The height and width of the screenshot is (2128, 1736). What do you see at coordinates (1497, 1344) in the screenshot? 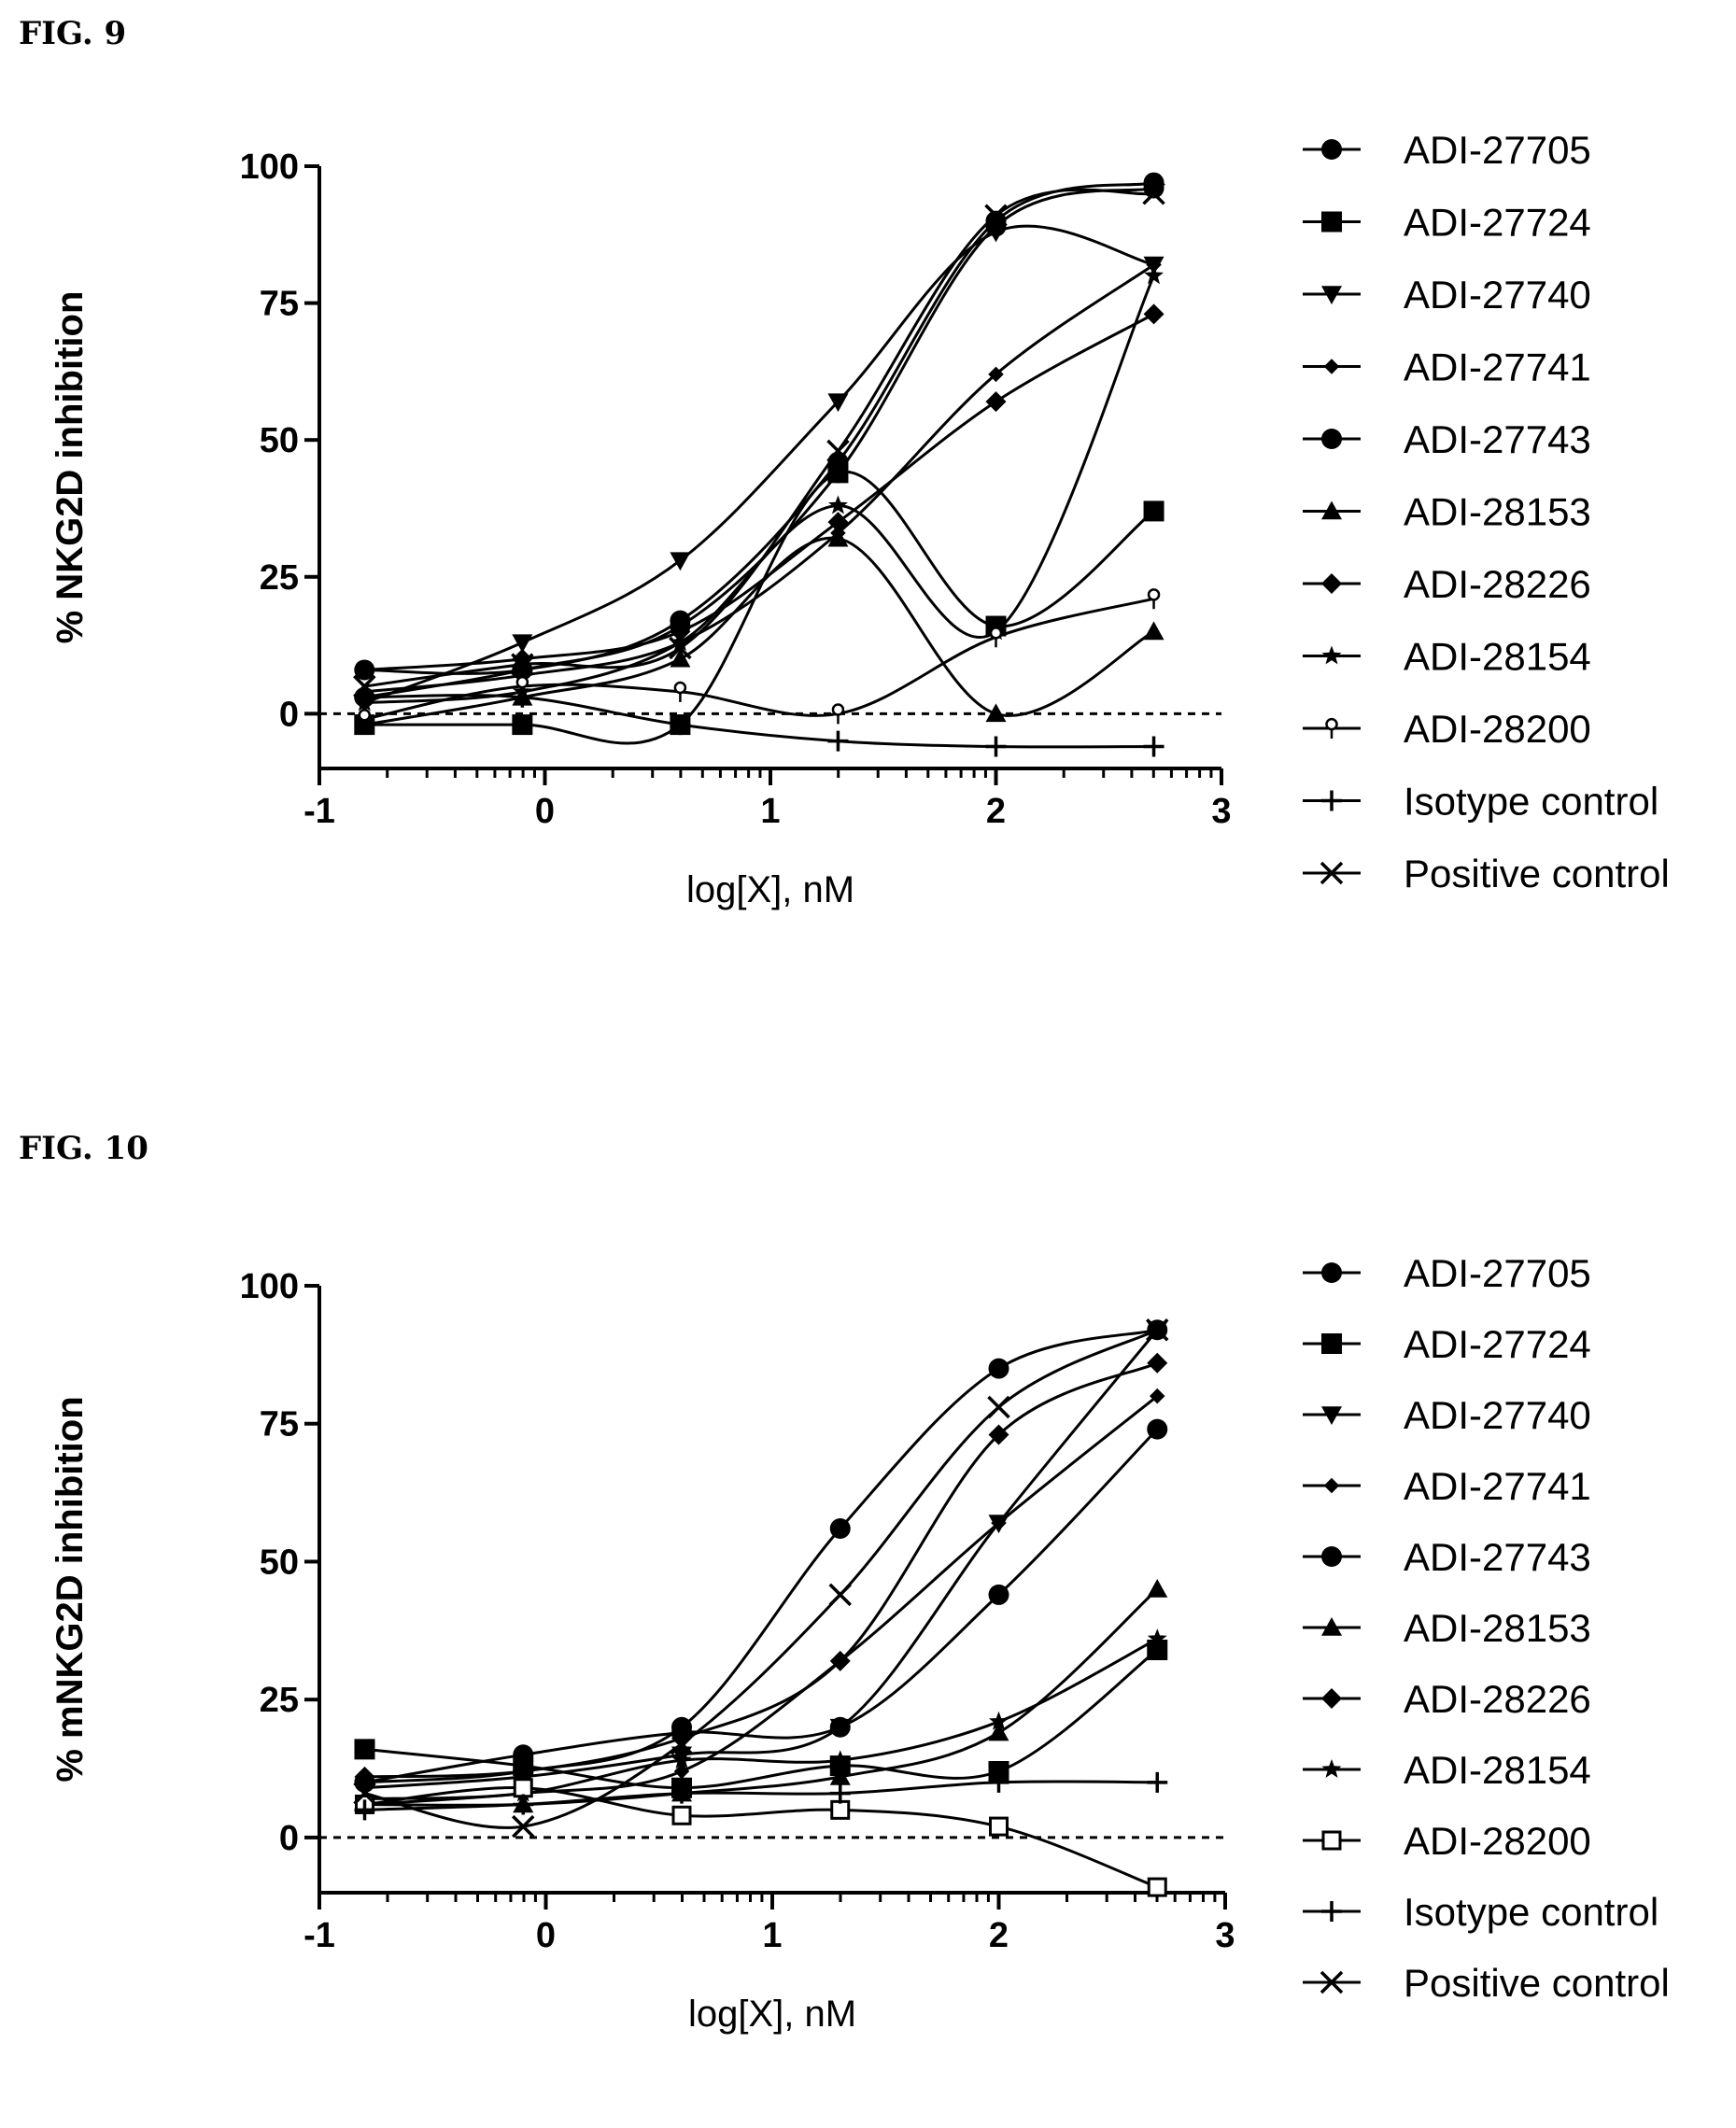
I see `legend-label: ADI-27724` at bounding box center [1497, 1344].